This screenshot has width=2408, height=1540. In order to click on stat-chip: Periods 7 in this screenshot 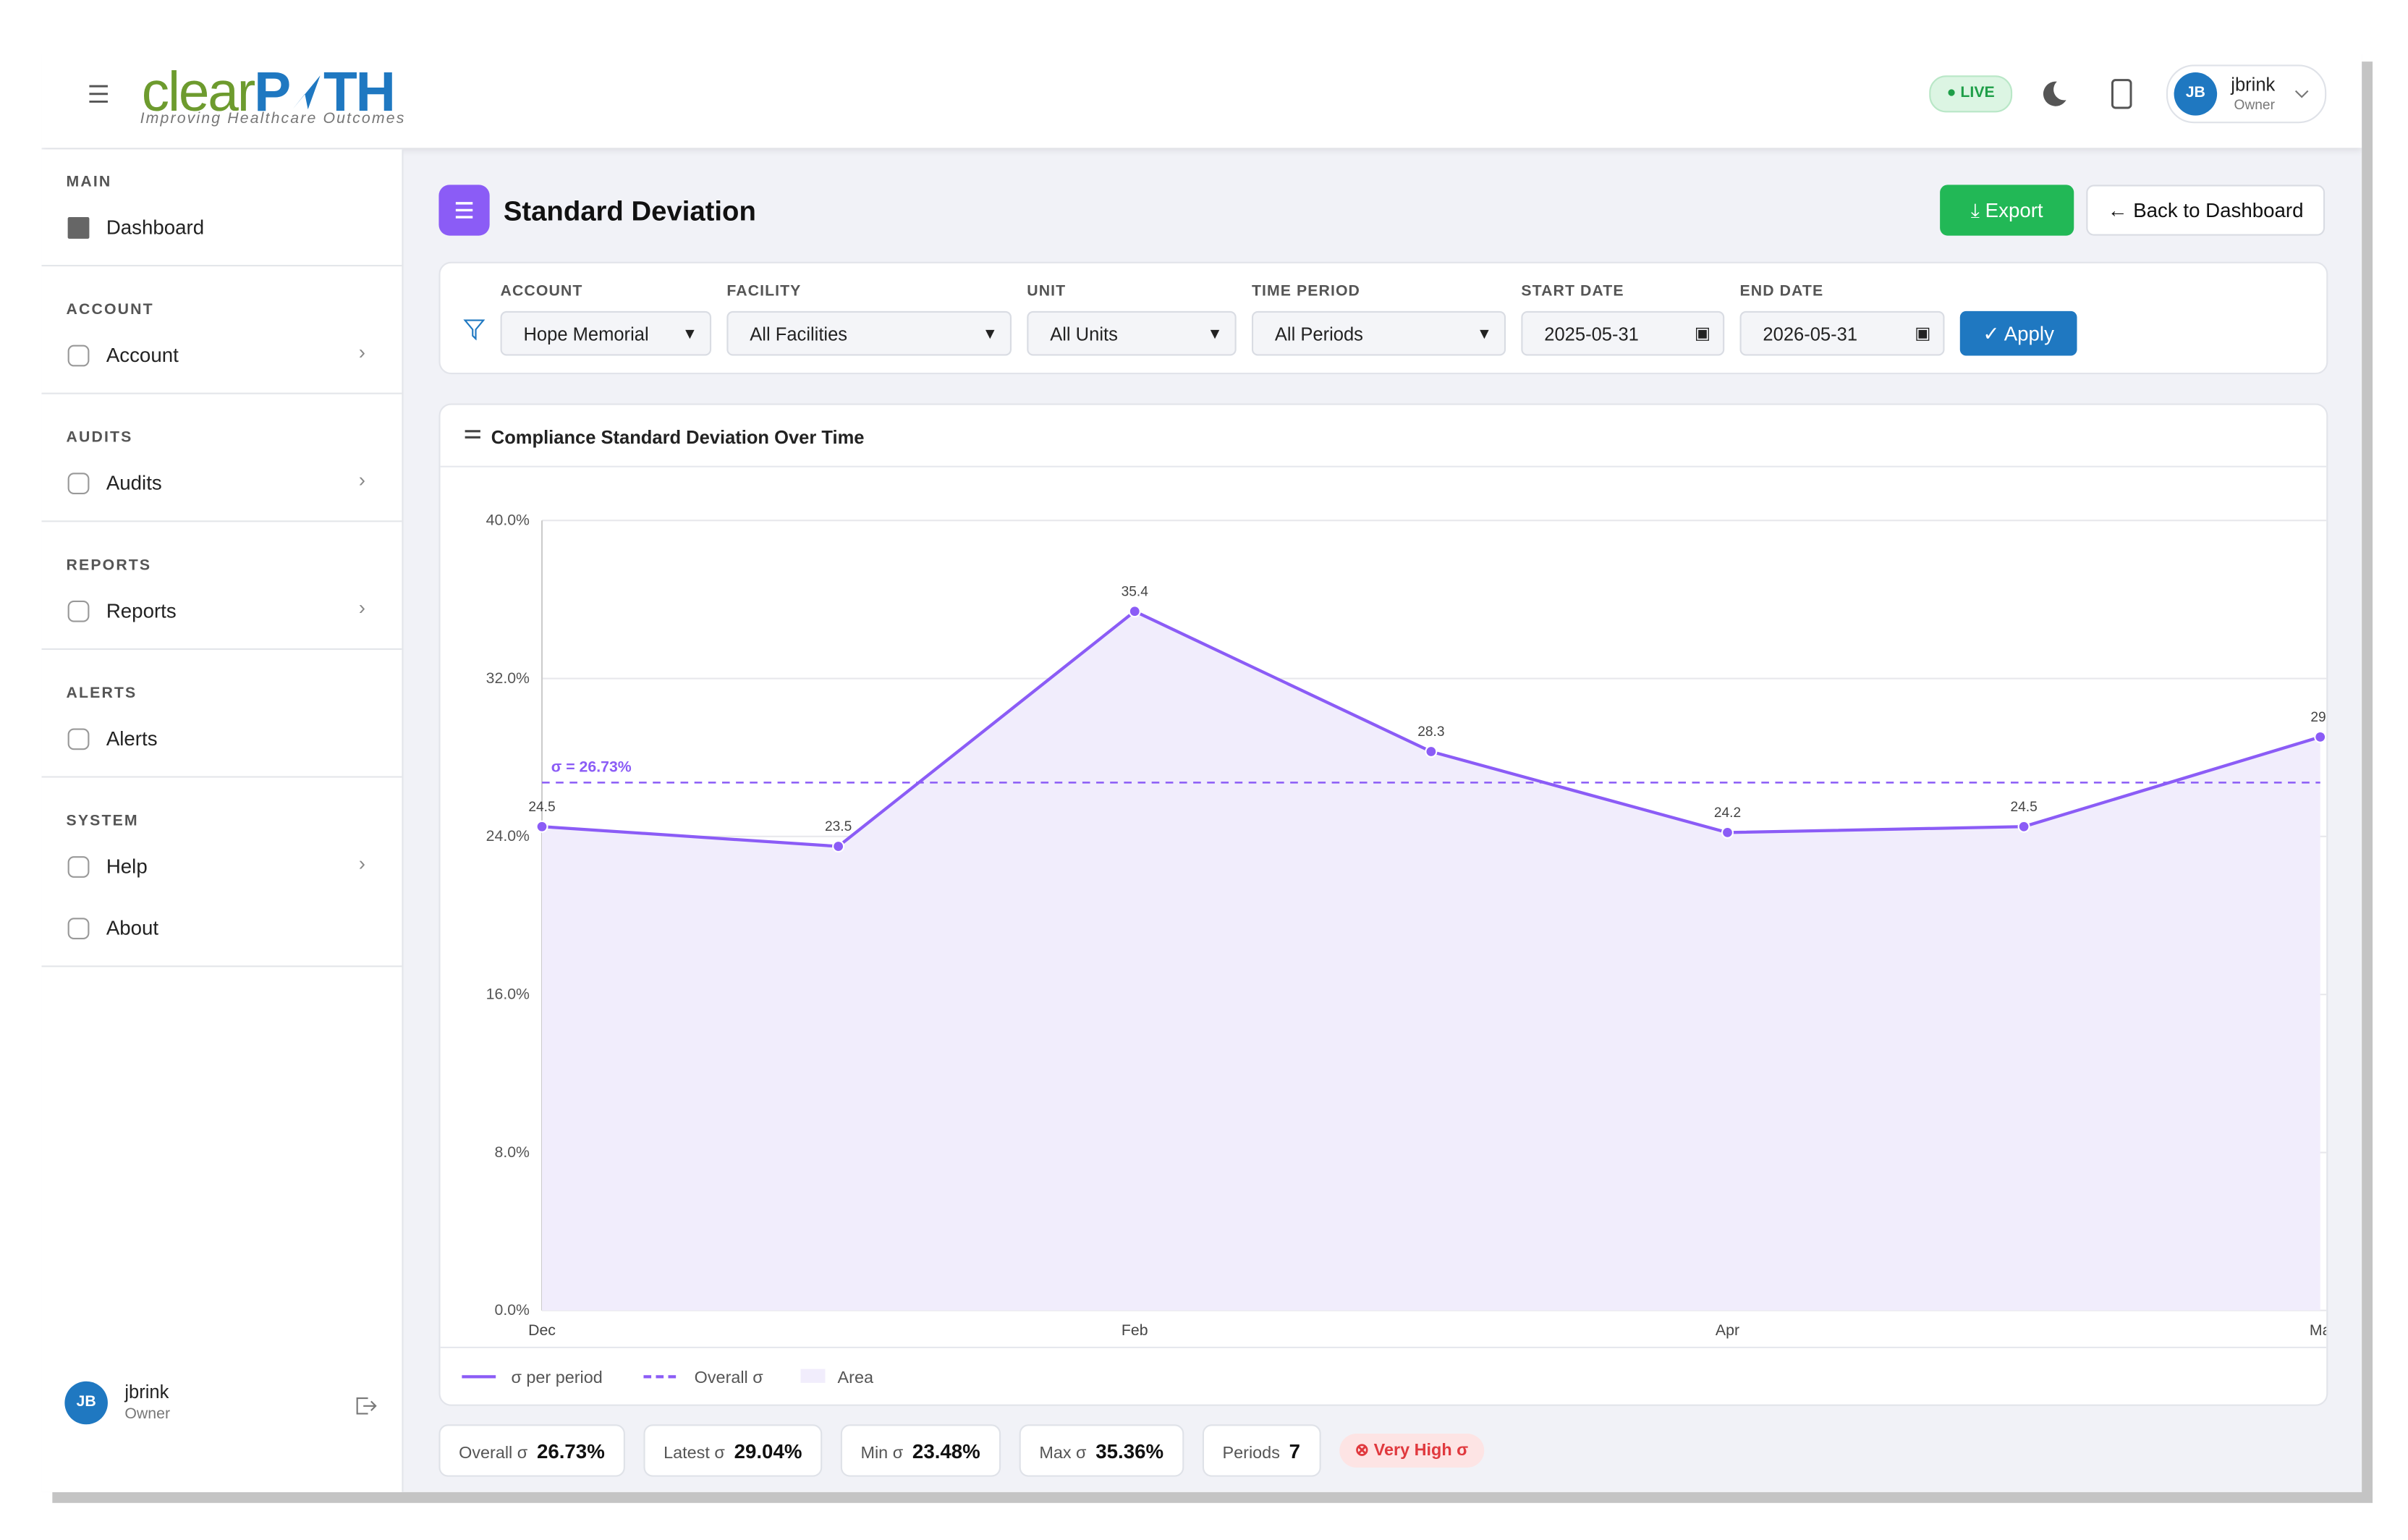, I will do `click(1261, 1450)`.